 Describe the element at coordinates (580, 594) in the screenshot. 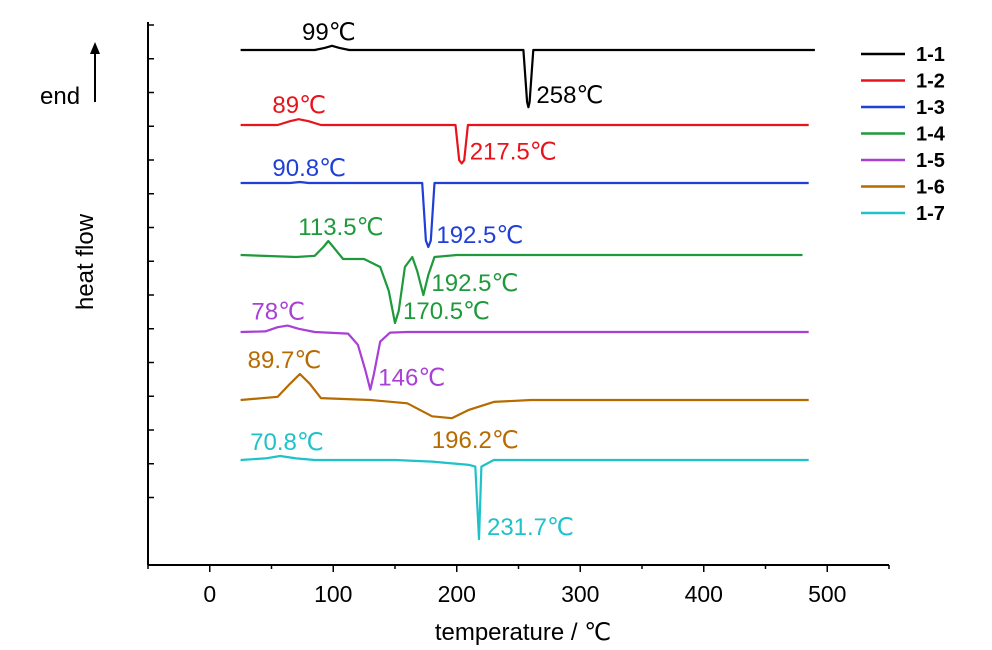

I see `x-tick-label: 300` at that location.